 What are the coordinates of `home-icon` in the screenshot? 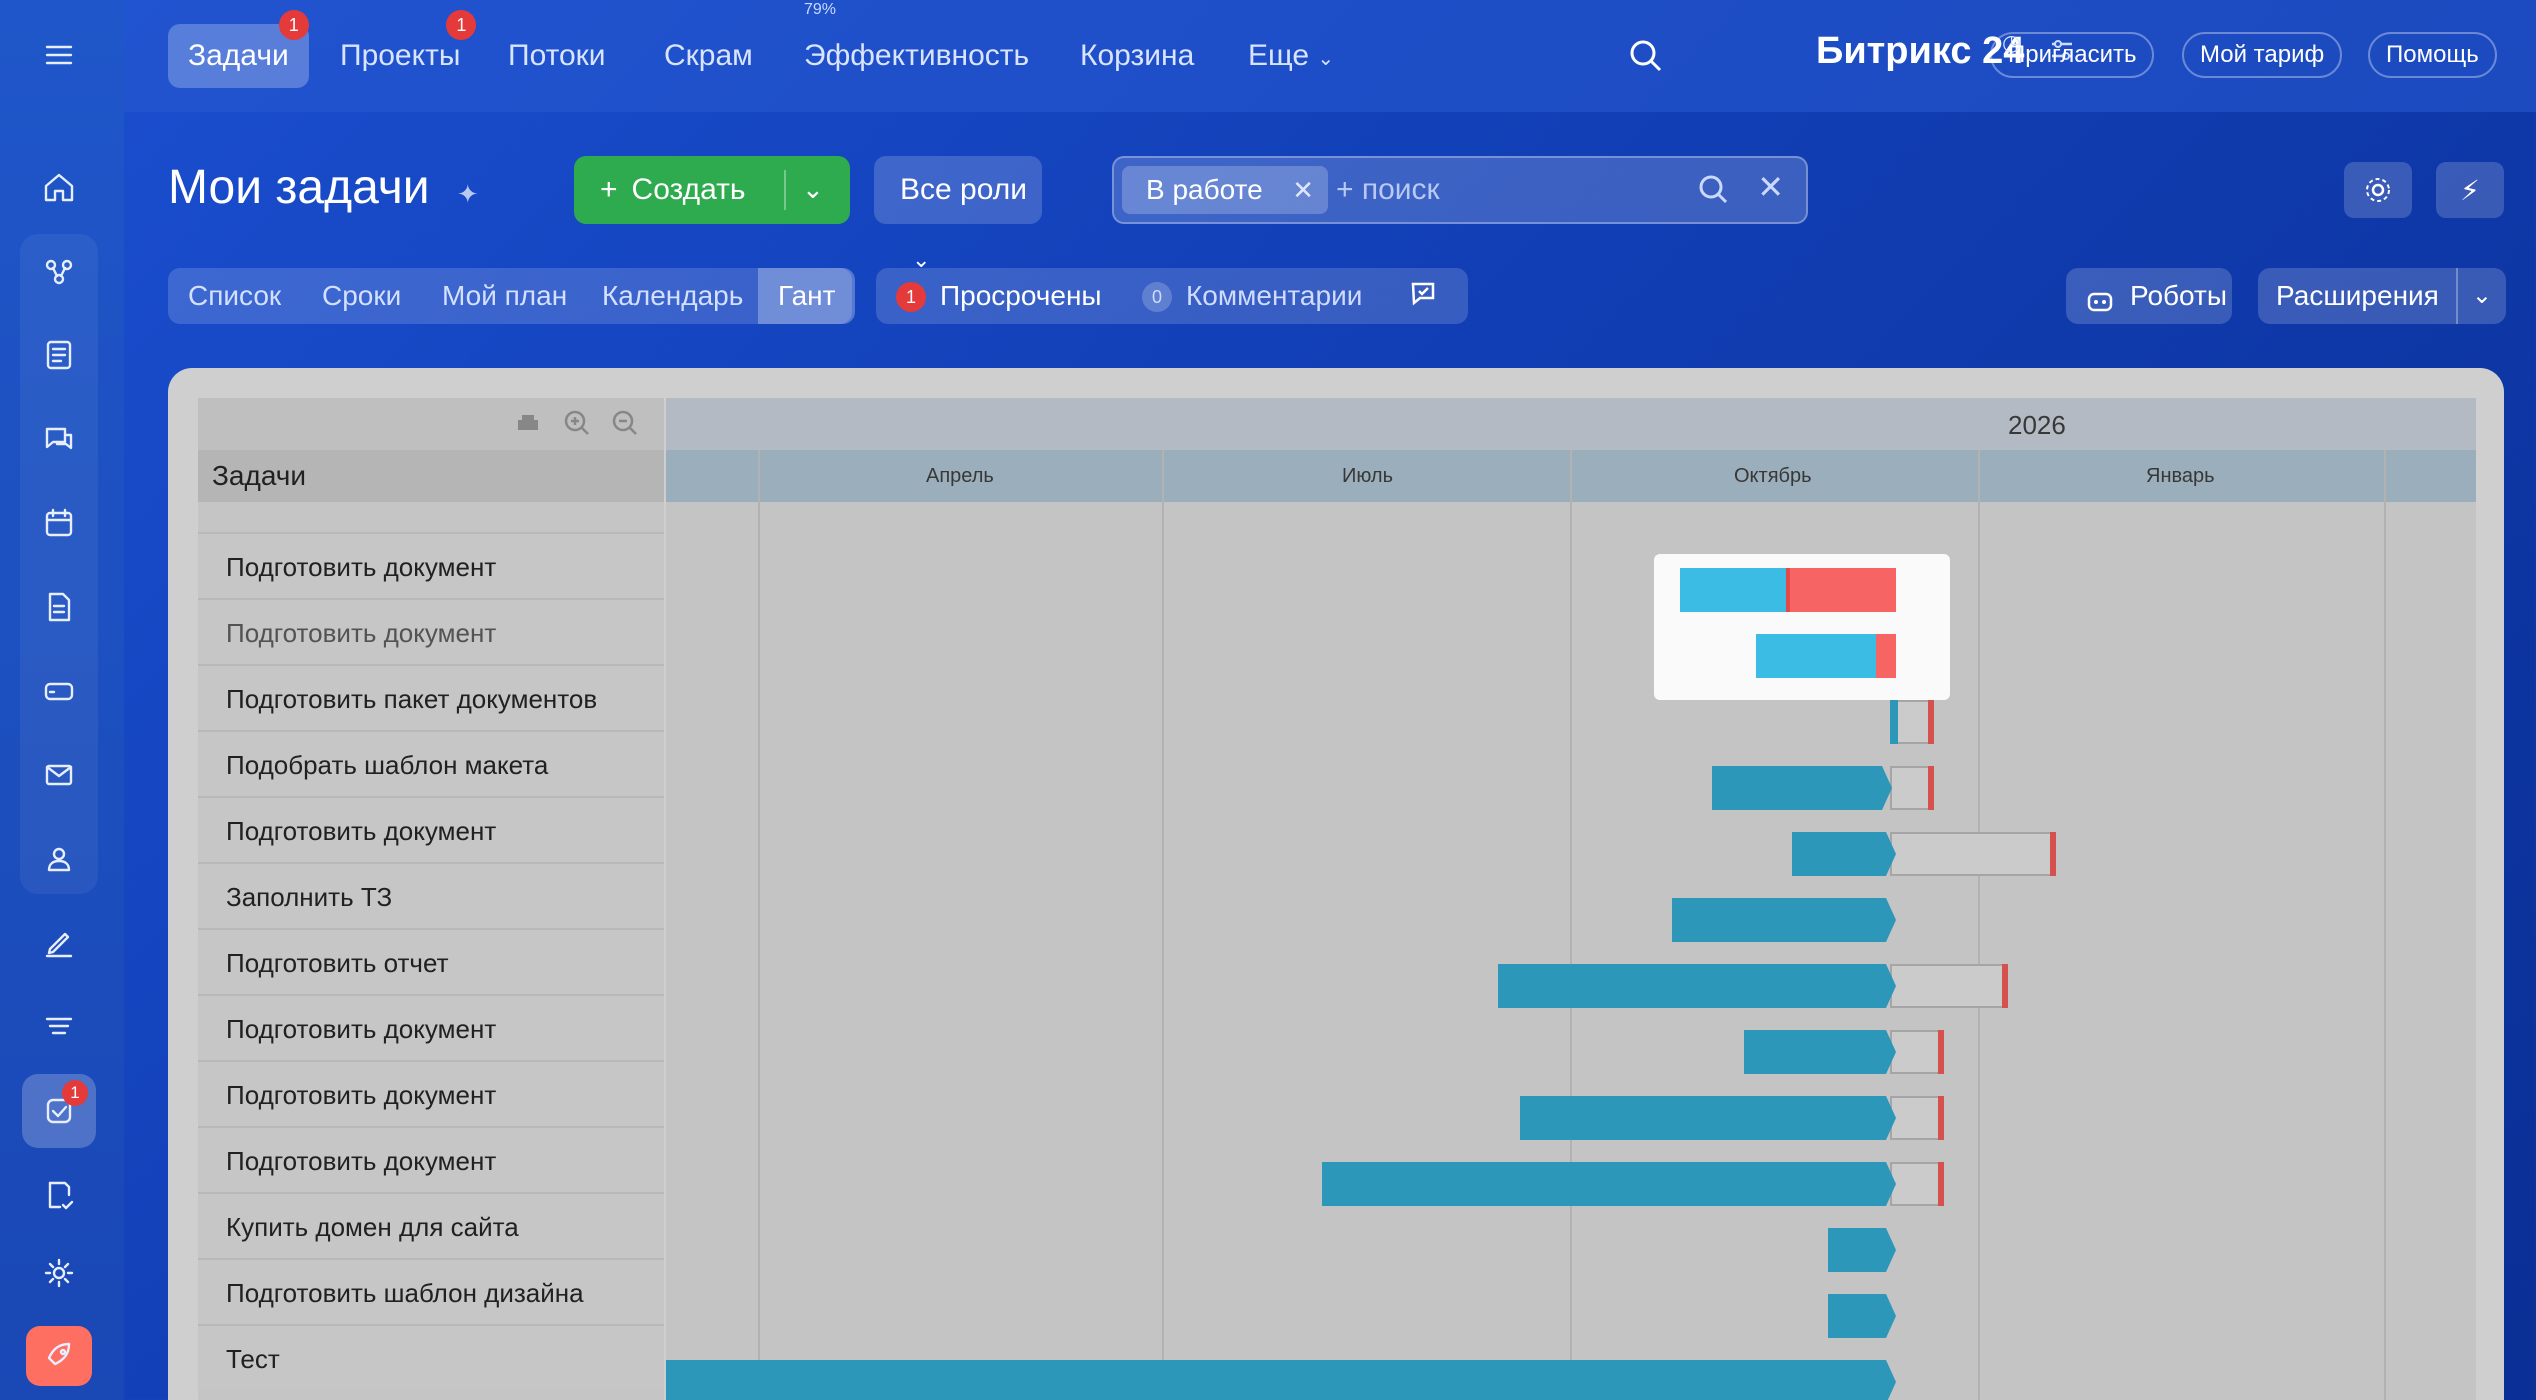 It's located at (59, 187).